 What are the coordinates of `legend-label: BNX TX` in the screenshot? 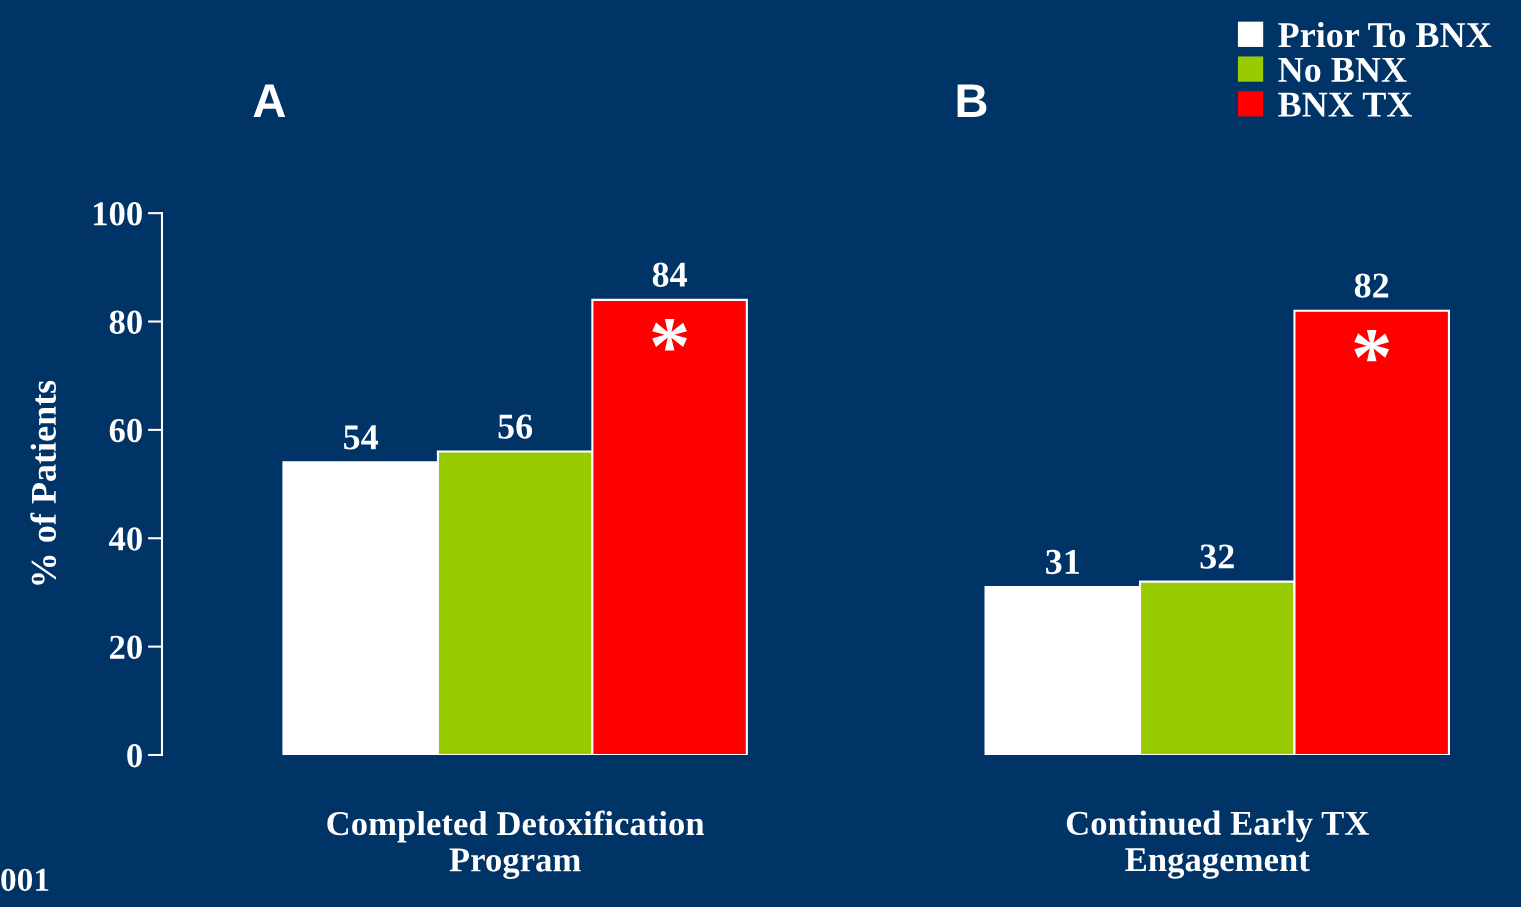 It's located at (1345, 104).